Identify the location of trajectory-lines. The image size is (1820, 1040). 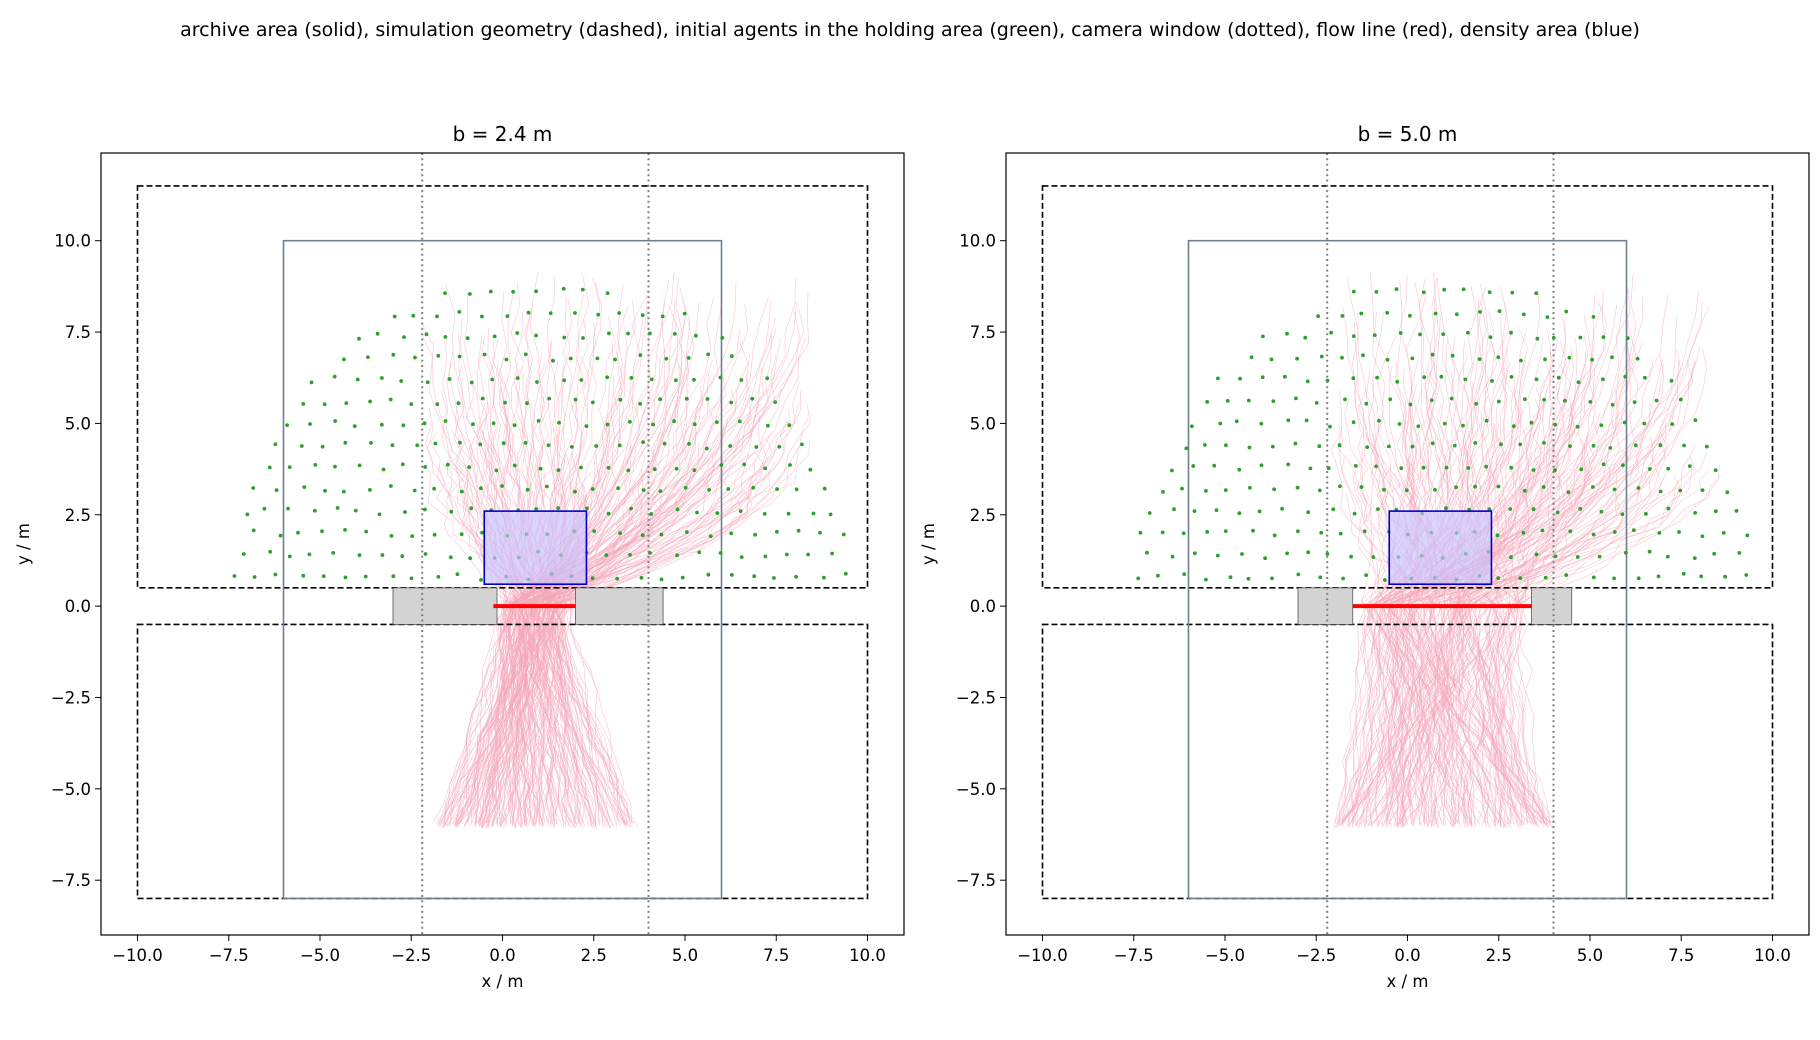
(615, 550).